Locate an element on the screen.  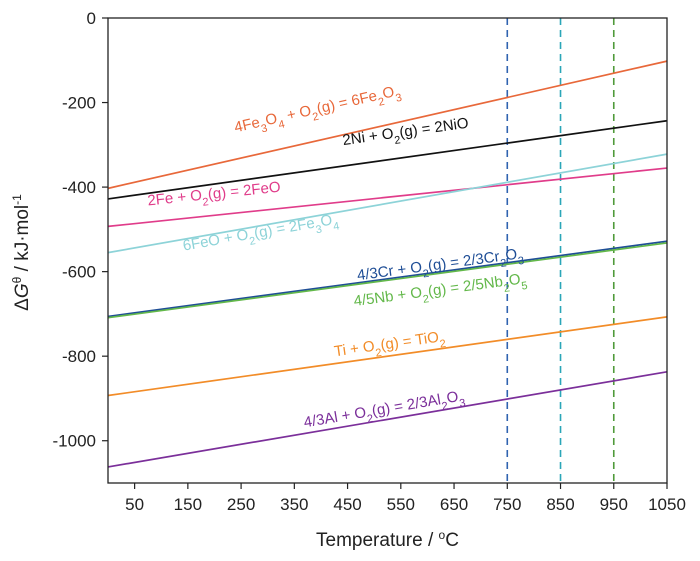
x-tick-label: 350 is located at coordinates (294, 504).